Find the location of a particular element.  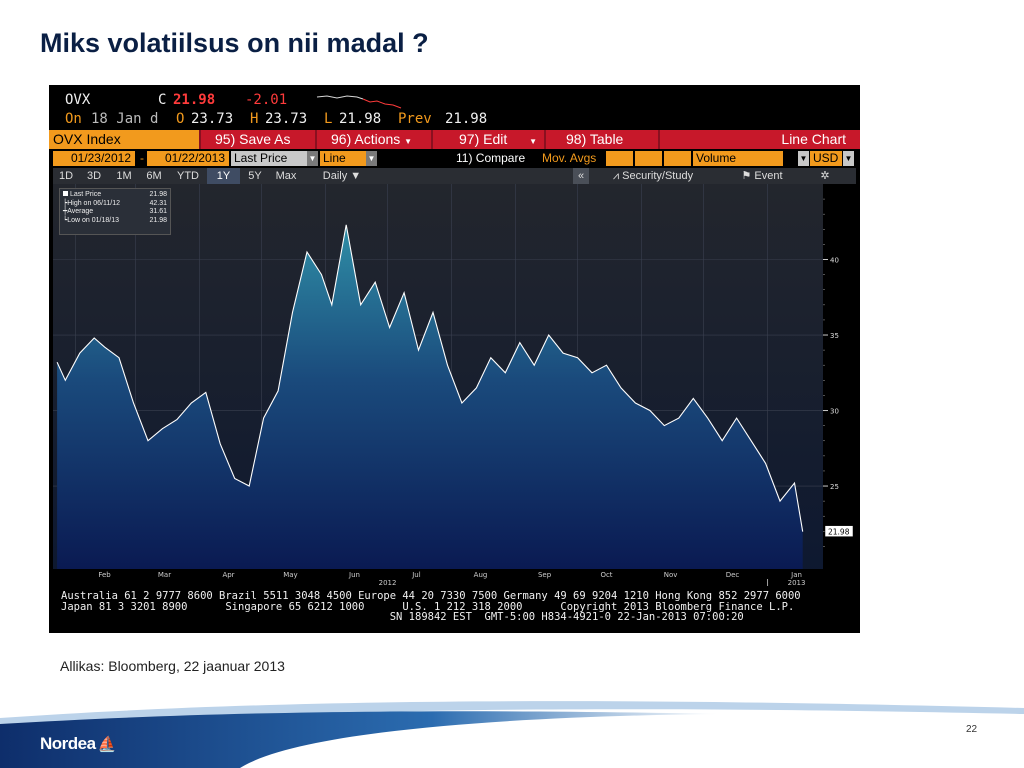

x-tick-label: Nov is located at coordinates (671, 575).